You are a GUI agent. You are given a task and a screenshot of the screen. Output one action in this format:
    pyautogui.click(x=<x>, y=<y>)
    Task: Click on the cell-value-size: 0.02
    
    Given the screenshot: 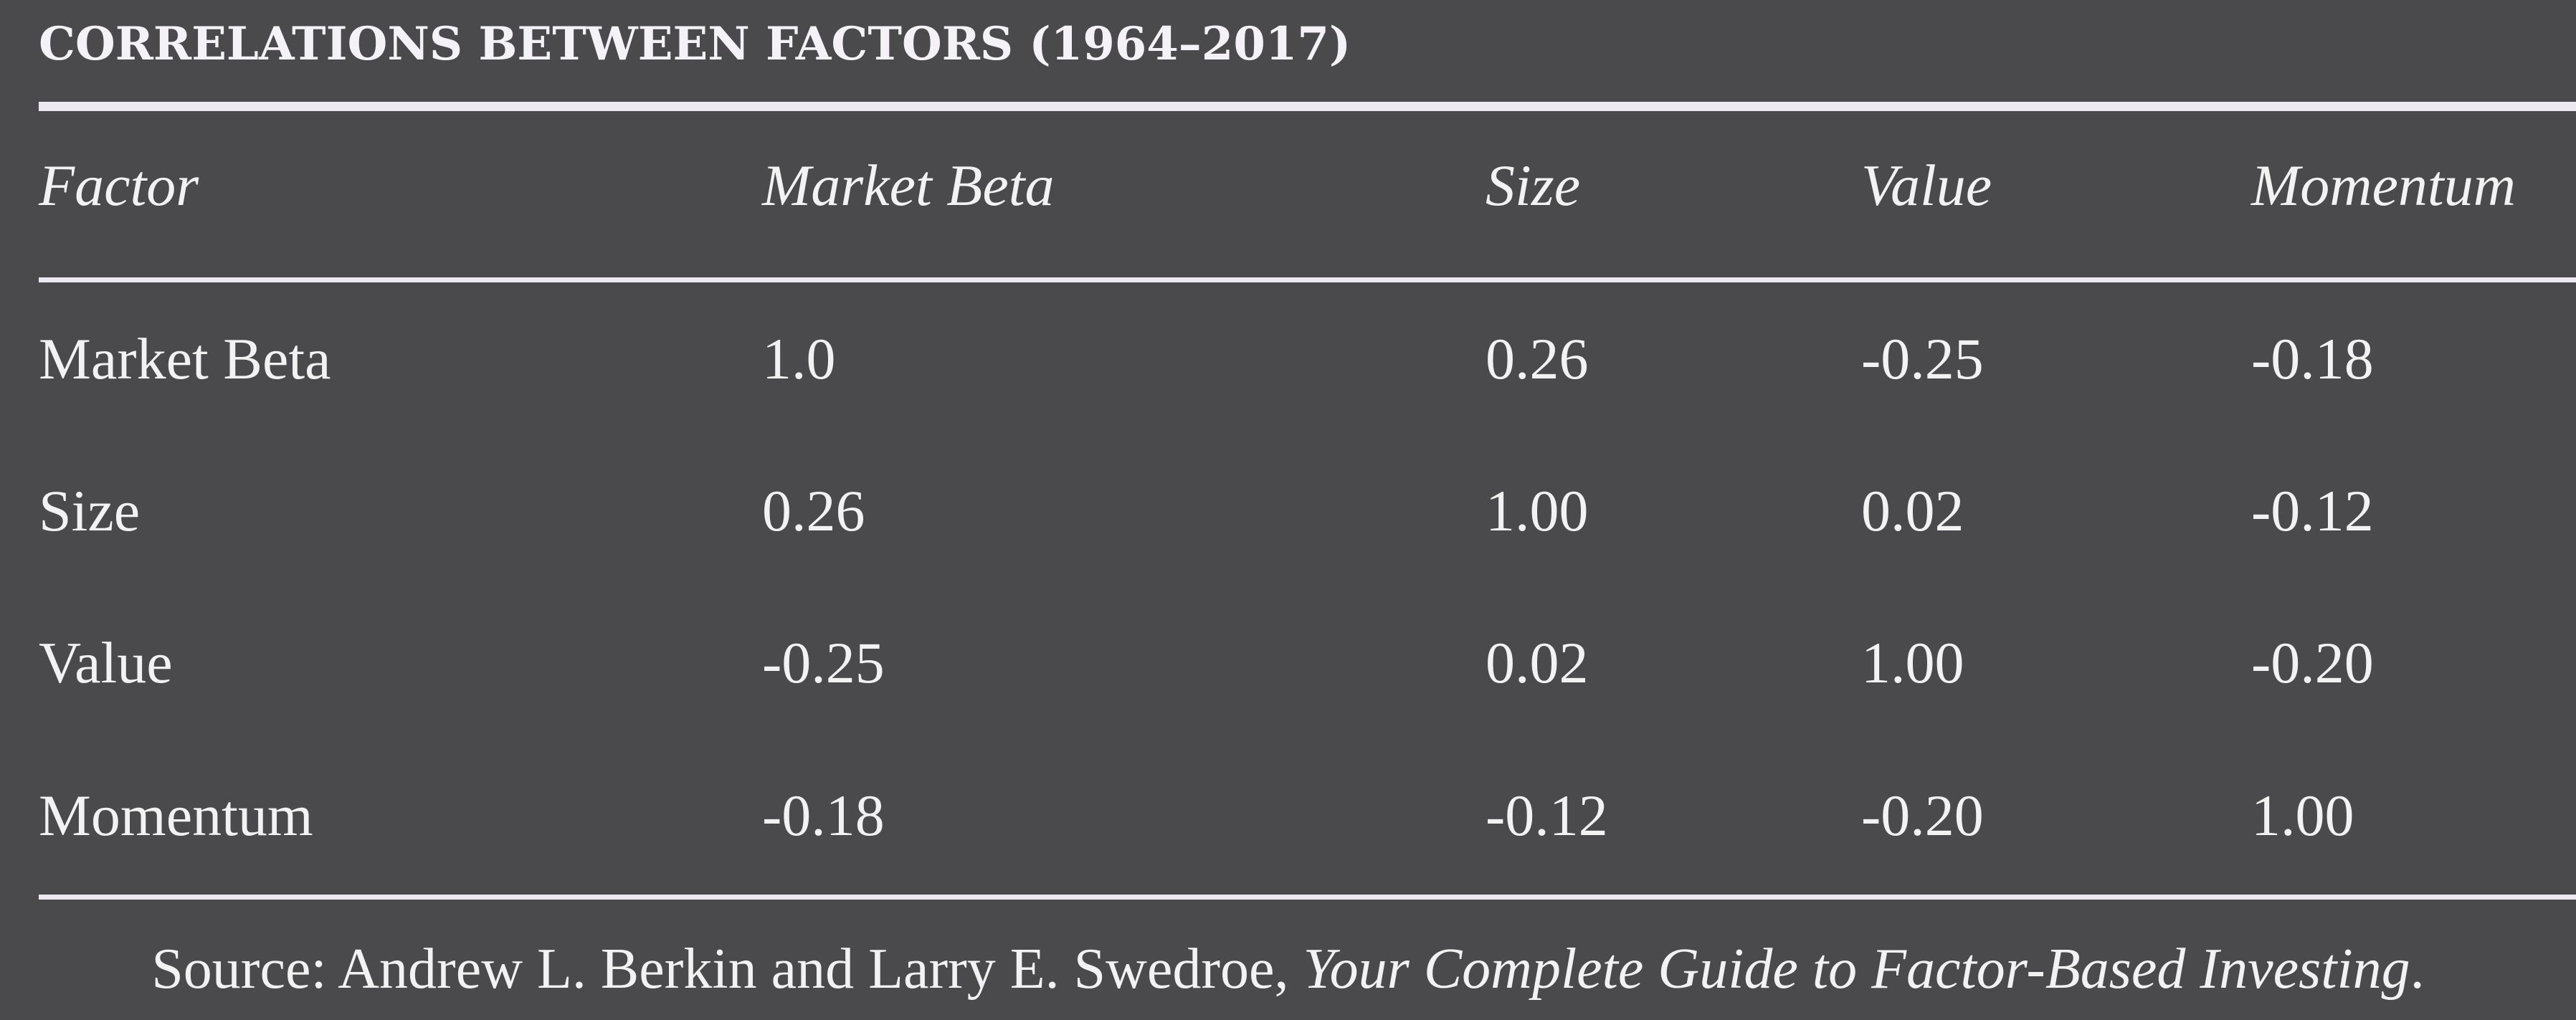 What is the action you would take?
    pyautogui.click(x=1538, y=662)
    